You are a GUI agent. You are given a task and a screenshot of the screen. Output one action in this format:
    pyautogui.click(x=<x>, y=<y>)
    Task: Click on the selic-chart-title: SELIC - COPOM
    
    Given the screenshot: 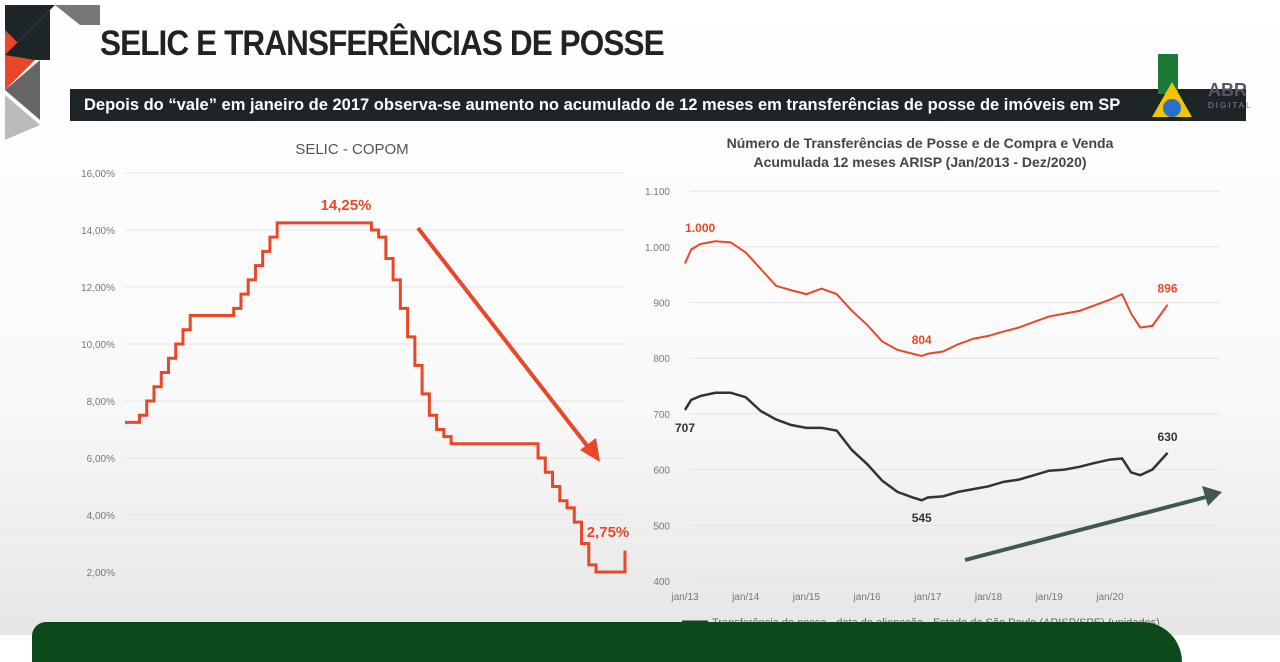 What is the action you would take?
    pyautogui.click(x=351, y=149)
    